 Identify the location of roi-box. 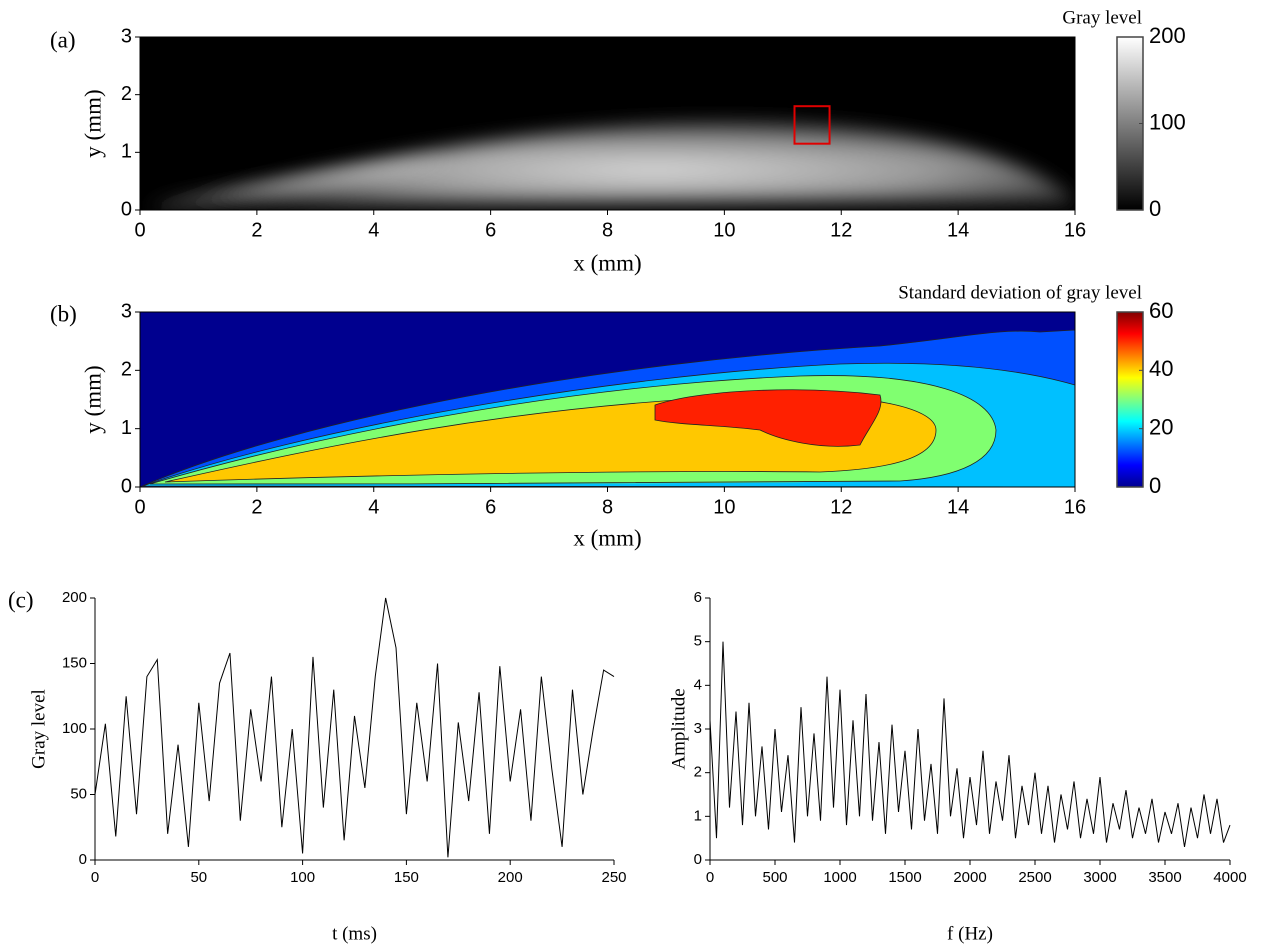
(812, 125).